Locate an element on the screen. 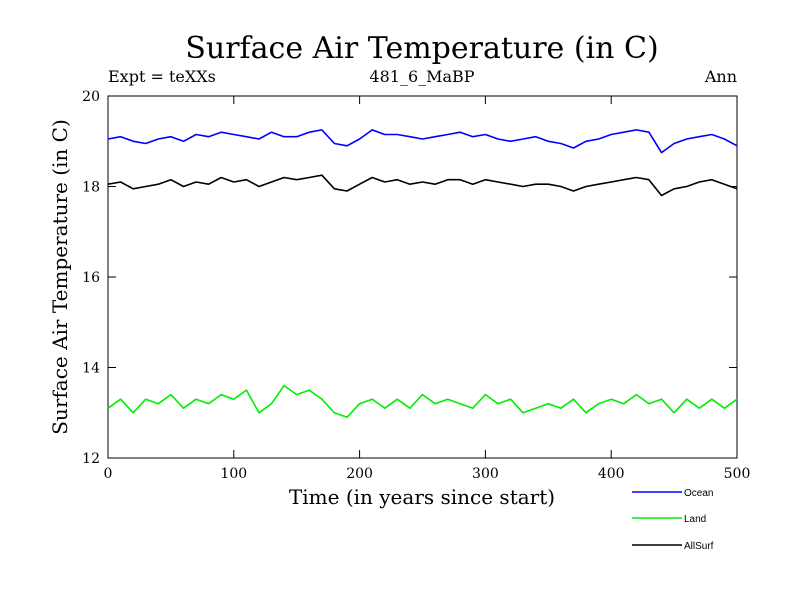 The height and width of the screenshot is (600, 800). y-tick-label: 20 is located at coordinates (91, 97).